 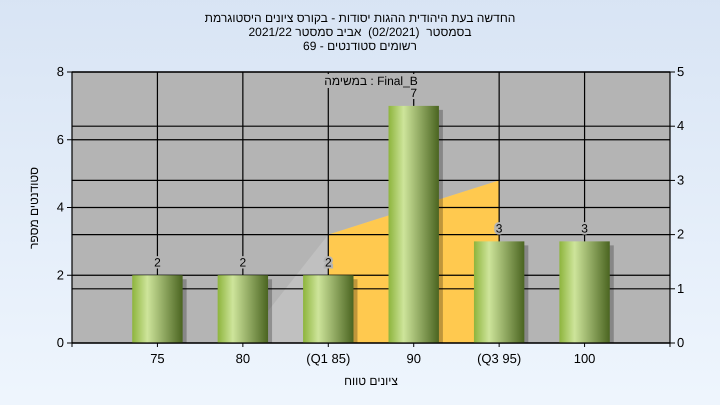 What do you see at coordinates (371, 381) in the screenshot?
I see `x-axis-title: טווח ציונים` at bounding box center [371, 381].